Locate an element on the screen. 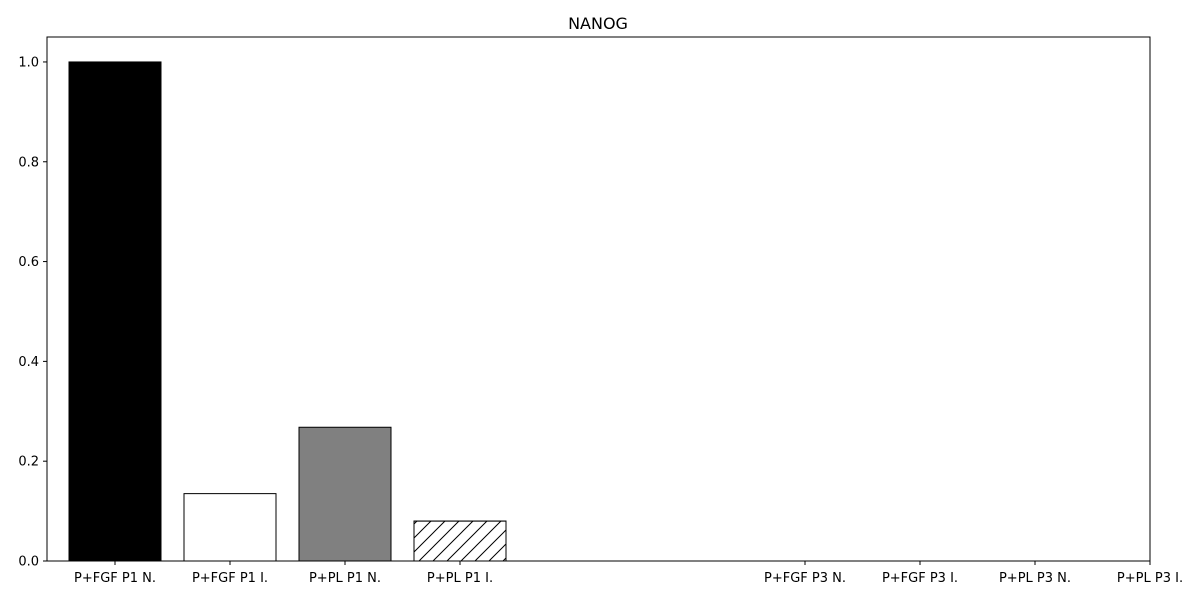 Image resolution: width=1200 pixels, height=600 pixels. x-tick-label: P+PL P3 N. is located at coordinates (1035, 578).